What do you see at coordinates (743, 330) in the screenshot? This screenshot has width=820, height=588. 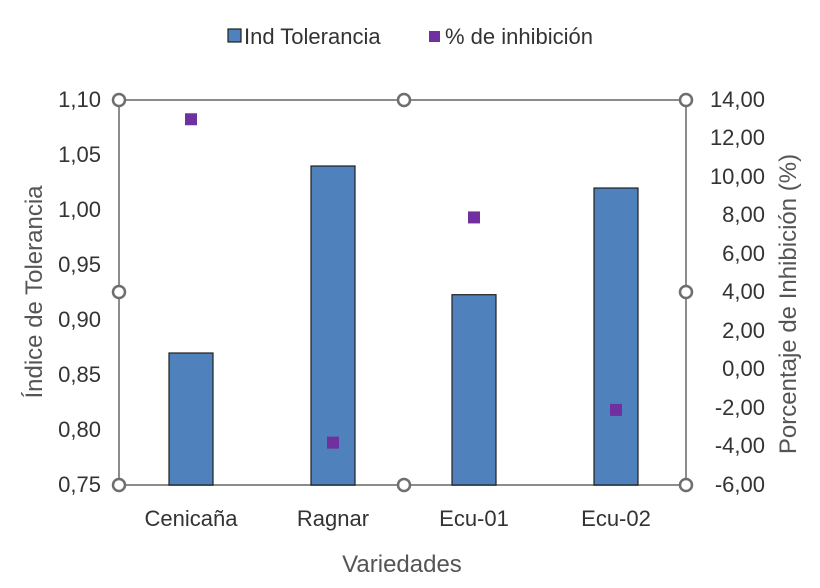 I see `y2-tick-label: 2,00` at bounding box center [743, 330].